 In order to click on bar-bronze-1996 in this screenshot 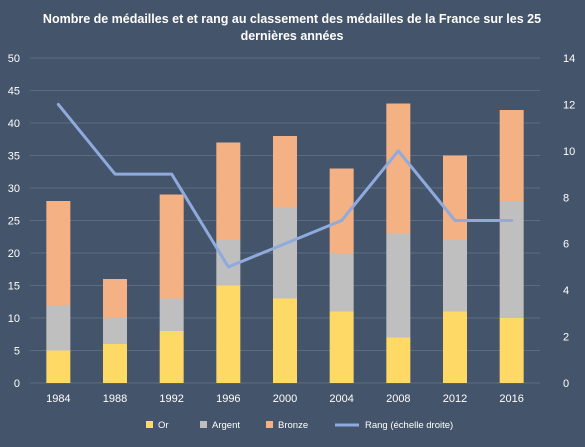, I will do `click(228, 191)`.